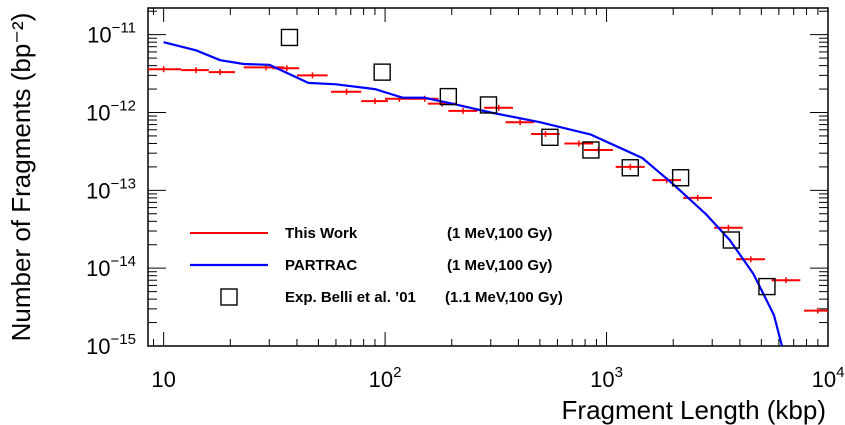 Image resolution: width=845 pixels, height=425 pixels. I want to click on x-tick-label: 10³, so click(606, 378).